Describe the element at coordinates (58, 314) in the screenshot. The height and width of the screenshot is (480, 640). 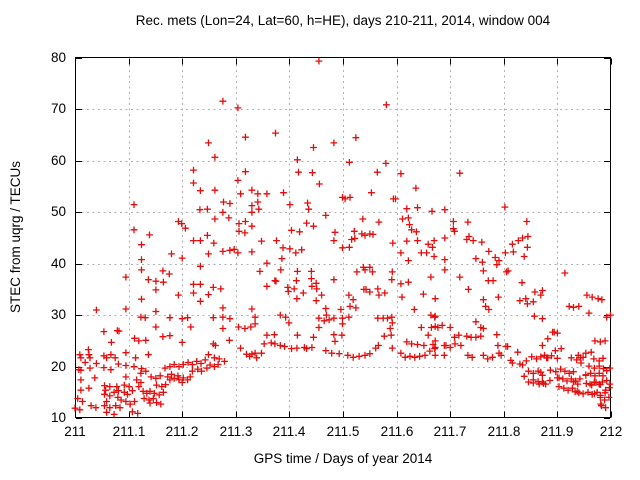
I see `y-tick-label: 30` at that location.